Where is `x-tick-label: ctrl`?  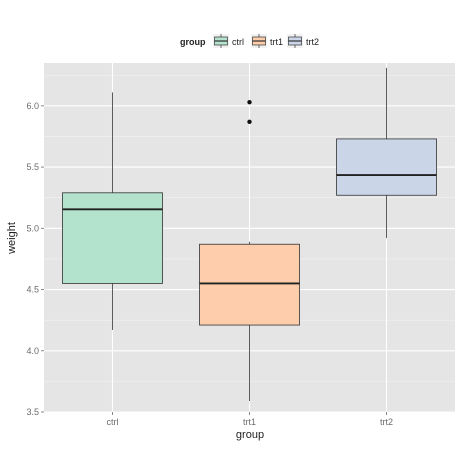 x-tick-label: ctrl is located at coordinates (113, 422).